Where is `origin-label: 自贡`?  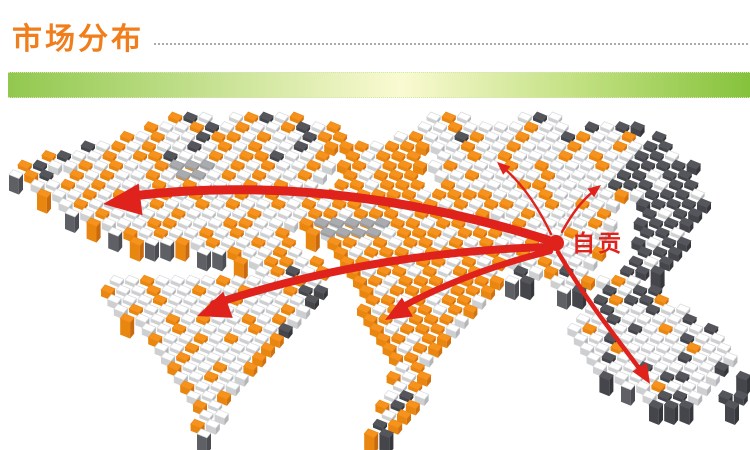 origin-label: 自贡 is located at coordinates (598, 243).